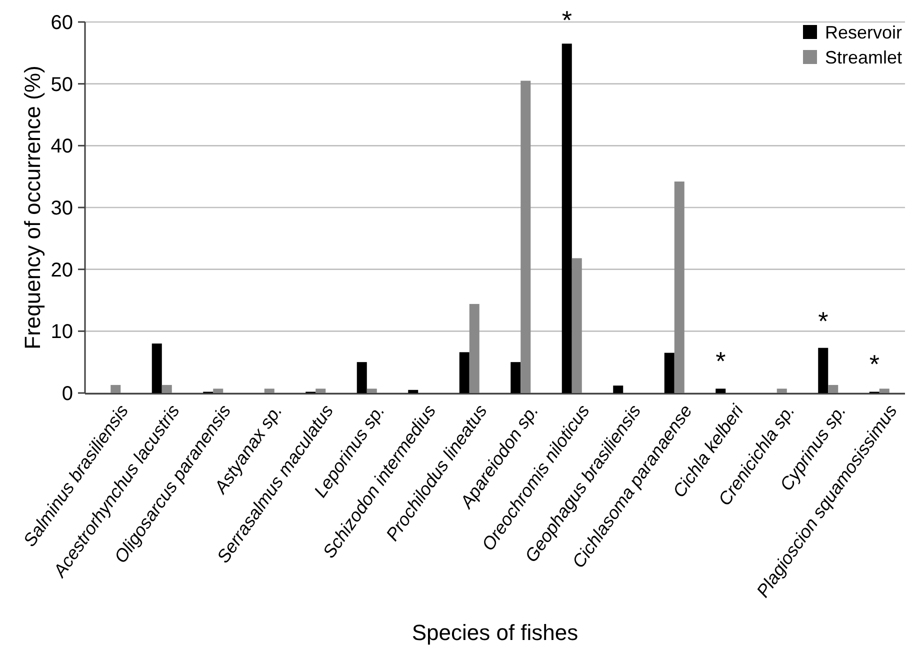  I want to click on y-tick-label: 50, so click(61, 85).